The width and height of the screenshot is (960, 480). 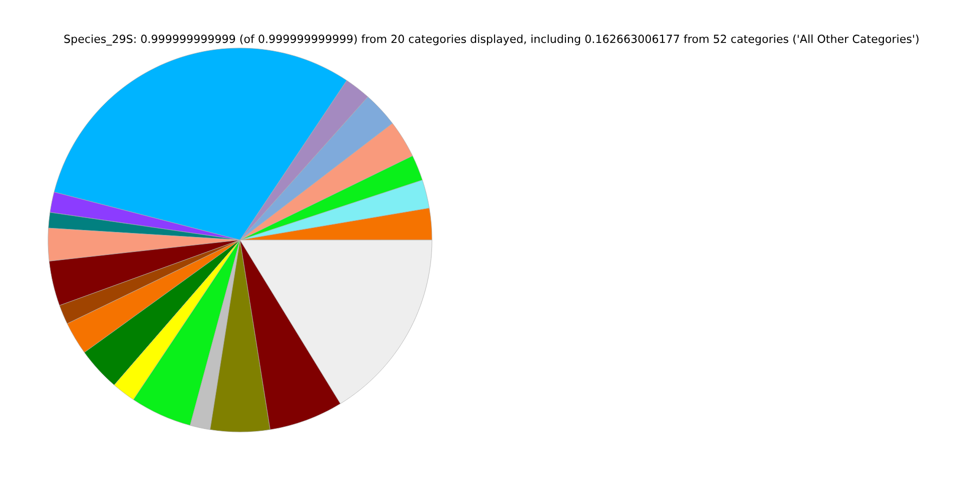 I want to click on text: Species_29S: 0.999999999999 (of 0.999999999999) from 20 categories displayed, including 0.162663006177 from 52 categories ('All Other Categories'), so click(x=491, y=40).